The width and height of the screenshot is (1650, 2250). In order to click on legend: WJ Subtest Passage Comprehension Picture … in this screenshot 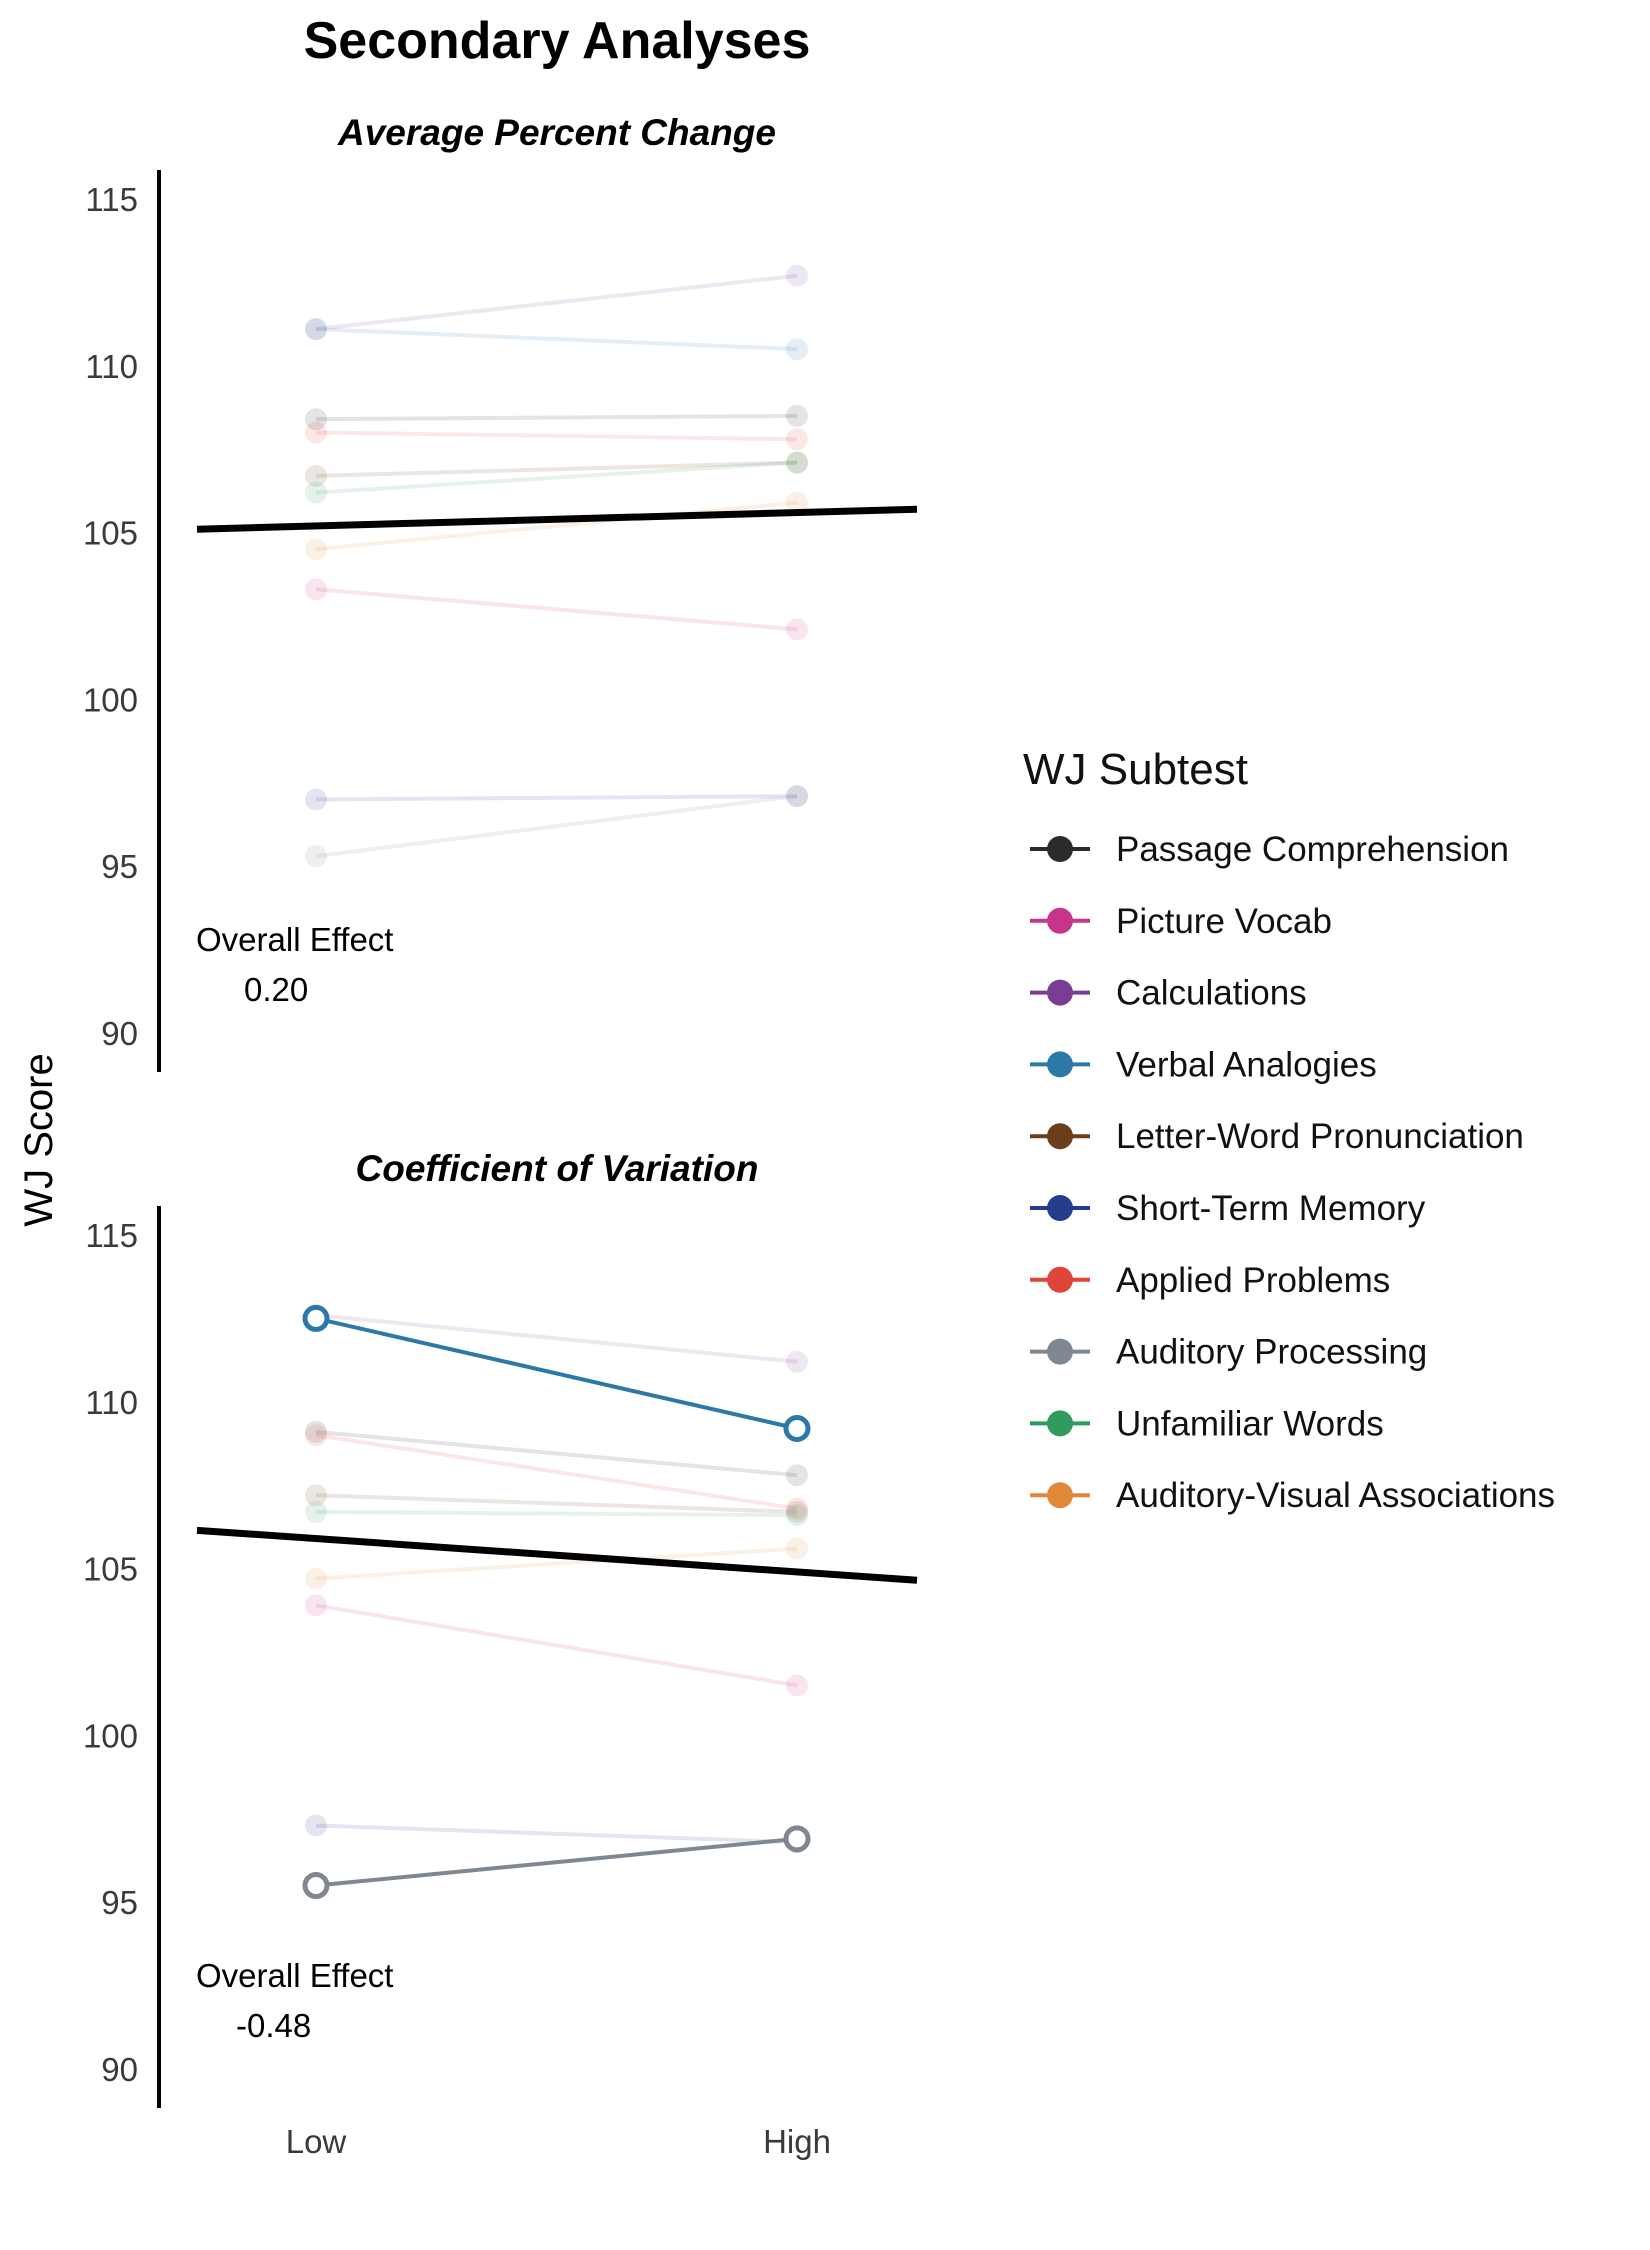, I will do `click(1289, 1130)`.